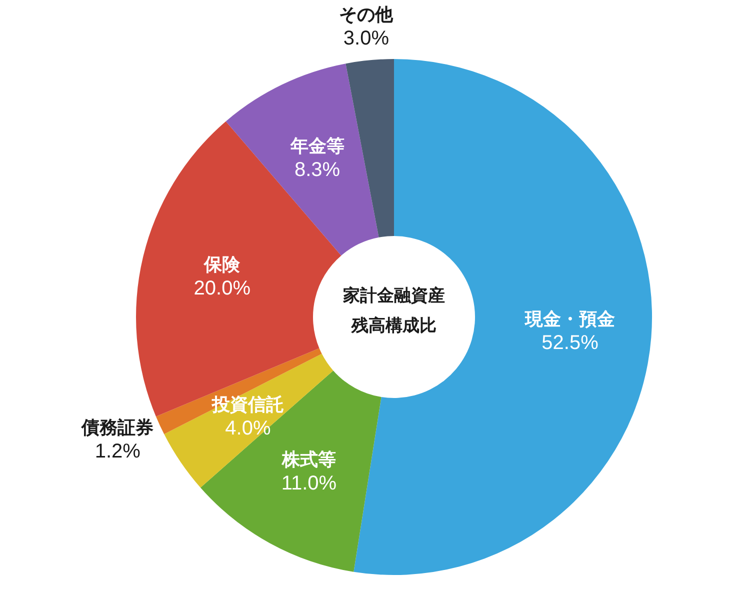 Image resolution: width=748 pixels, height=593 pixels. What do you see at coordinates (308, 460) in the screenshot?
I see `slice-label: 株式等` at bounding box center [308, 460].